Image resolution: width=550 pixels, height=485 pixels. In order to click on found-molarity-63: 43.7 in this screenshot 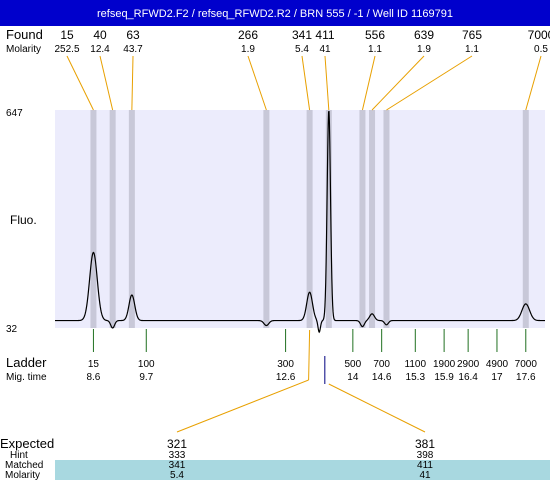, I will do `click(133, 49)`.